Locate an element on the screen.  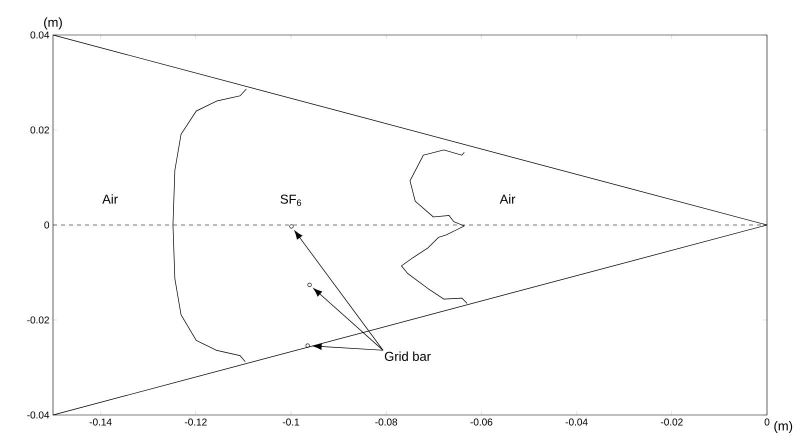
x-tick-label: 0 is located at coordinates (767, 422).